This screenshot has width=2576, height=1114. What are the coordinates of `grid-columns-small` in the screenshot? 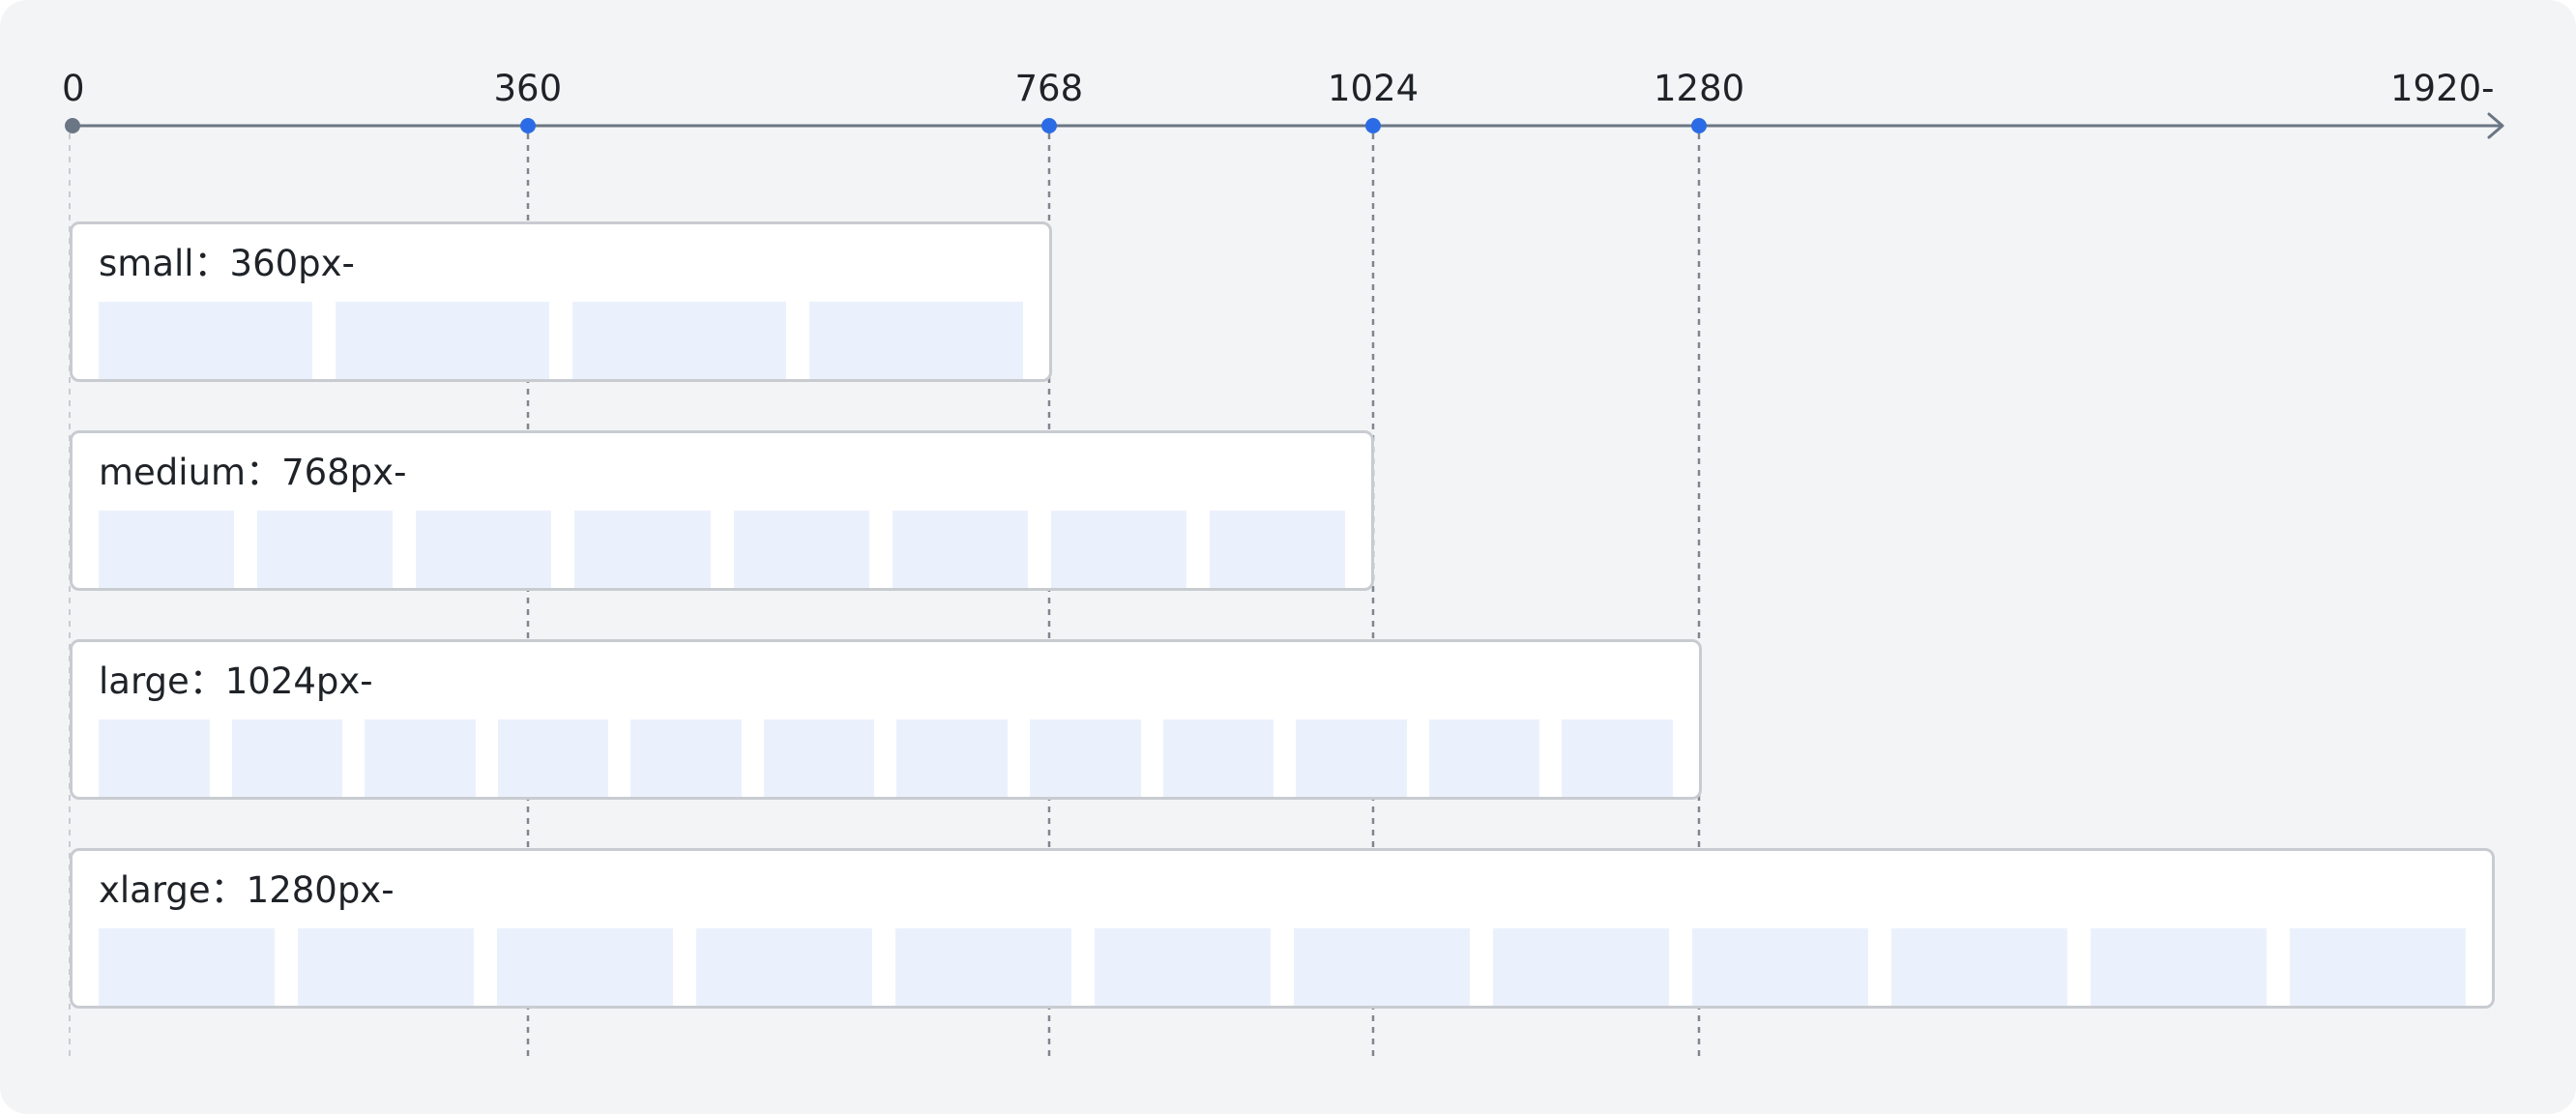 It's located at (561, 340).